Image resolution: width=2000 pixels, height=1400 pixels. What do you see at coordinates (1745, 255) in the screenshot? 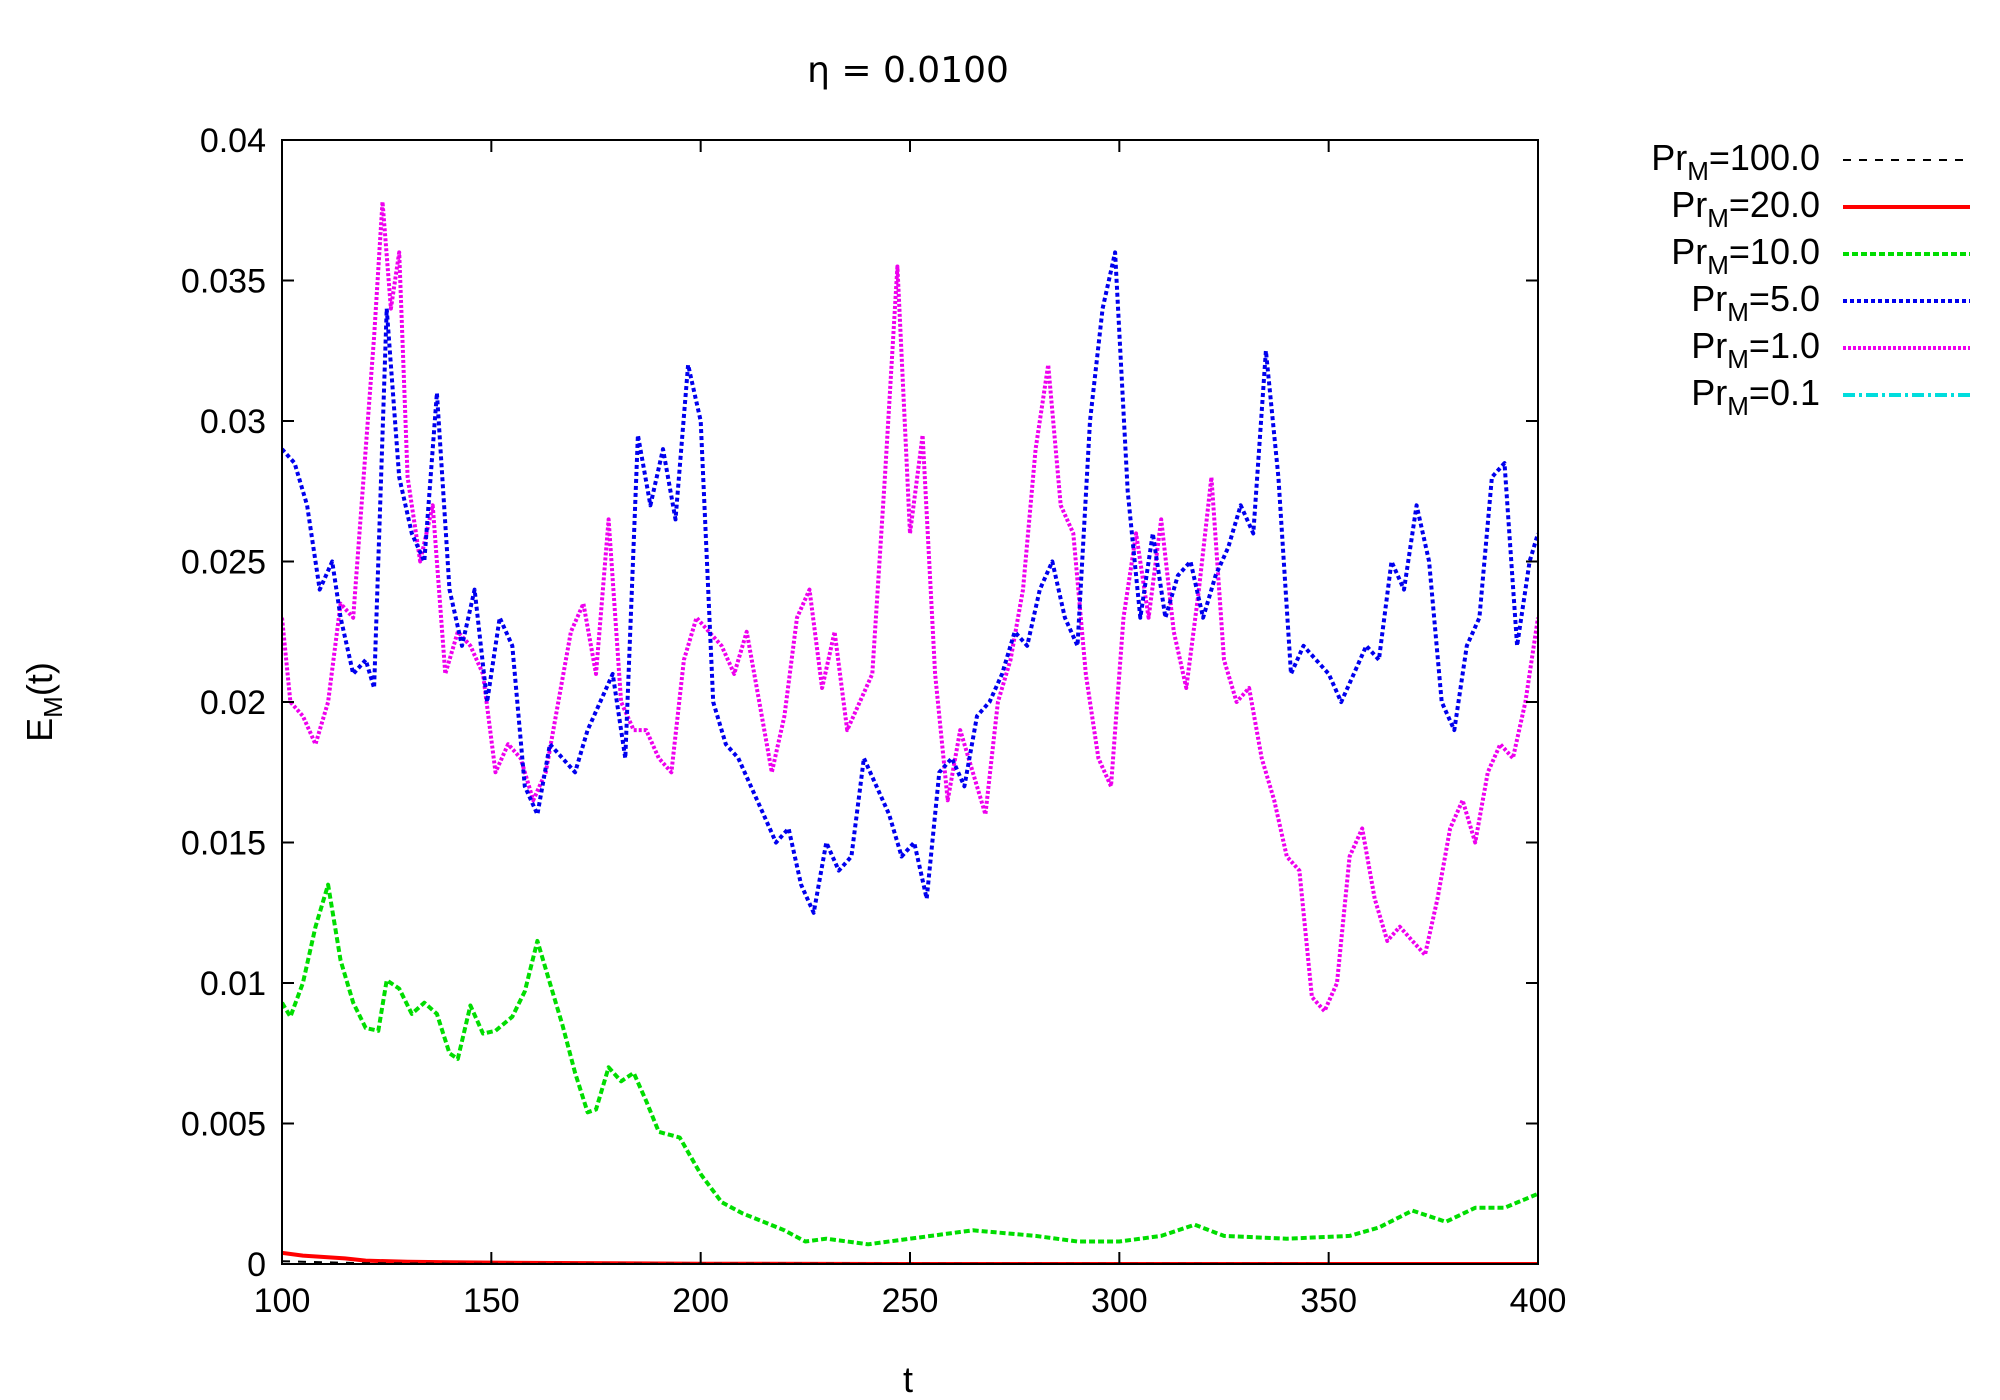
I see `legend-label: PrM=10.0` at bounding box center [1745, 255].